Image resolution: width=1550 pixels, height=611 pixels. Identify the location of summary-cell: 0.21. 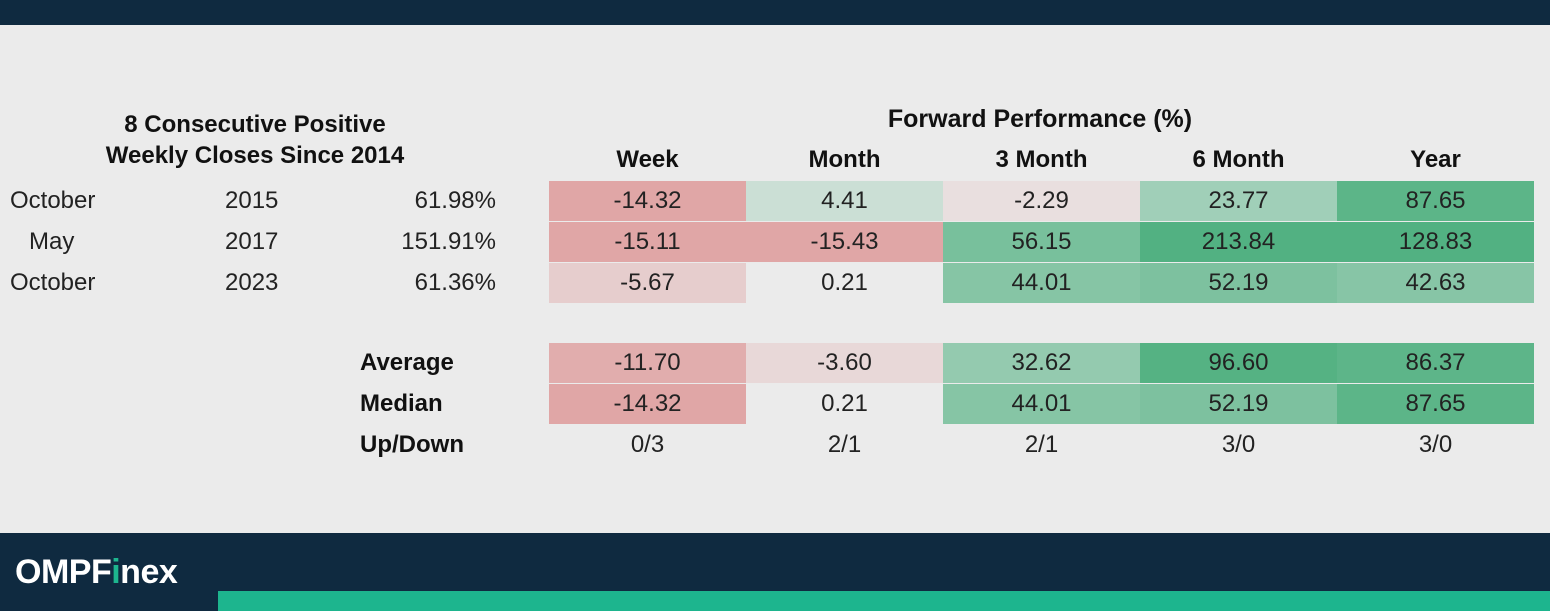
(844, 403).